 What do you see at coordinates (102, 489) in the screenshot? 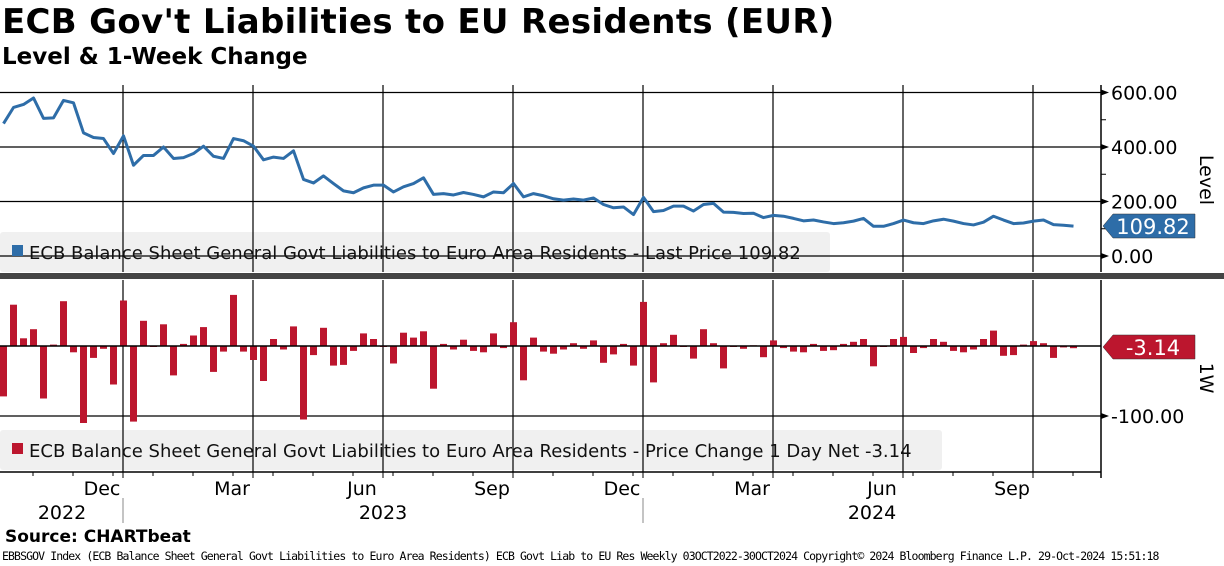
I see `x-month-label: Dec` at bounding box center [102, 489].